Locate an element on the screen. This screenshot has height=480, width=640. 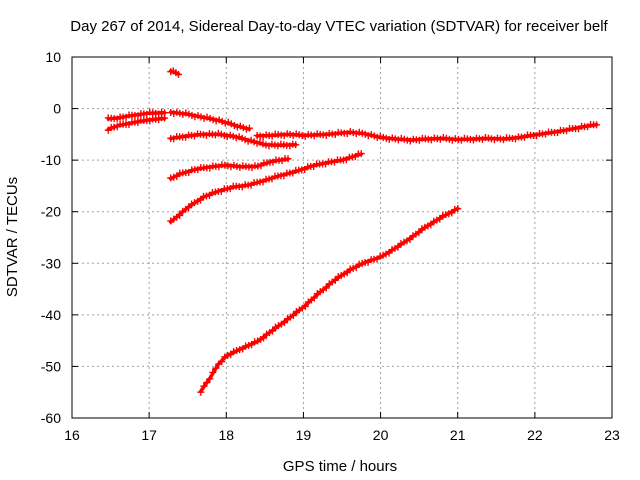
y-tick-label: -60 is located at coordinates (51, 418).